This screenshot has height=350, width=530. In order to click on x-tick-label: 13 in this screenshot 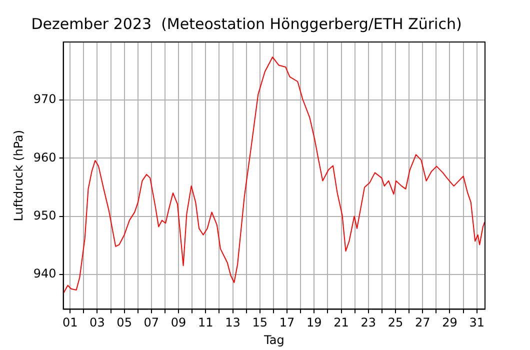, I will do `click(232, 323)`.